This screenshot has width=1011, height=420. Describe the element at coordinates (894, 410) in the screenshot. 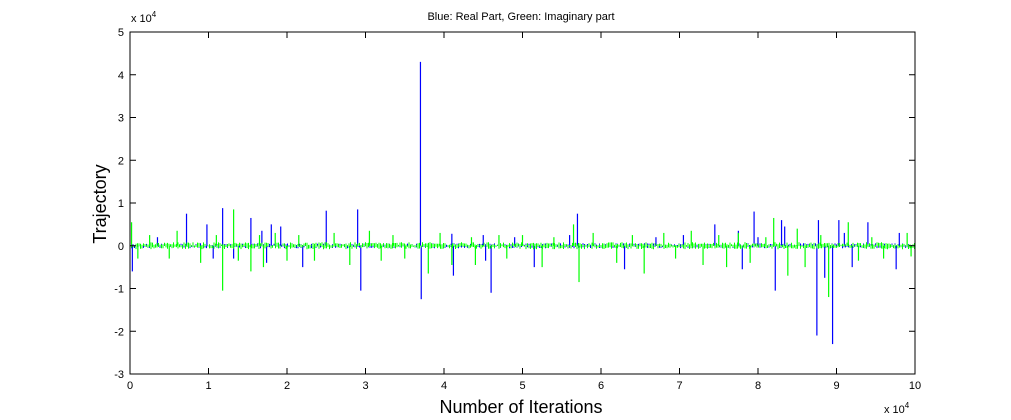

I see `x-multiplier-base: x 10` at that location.